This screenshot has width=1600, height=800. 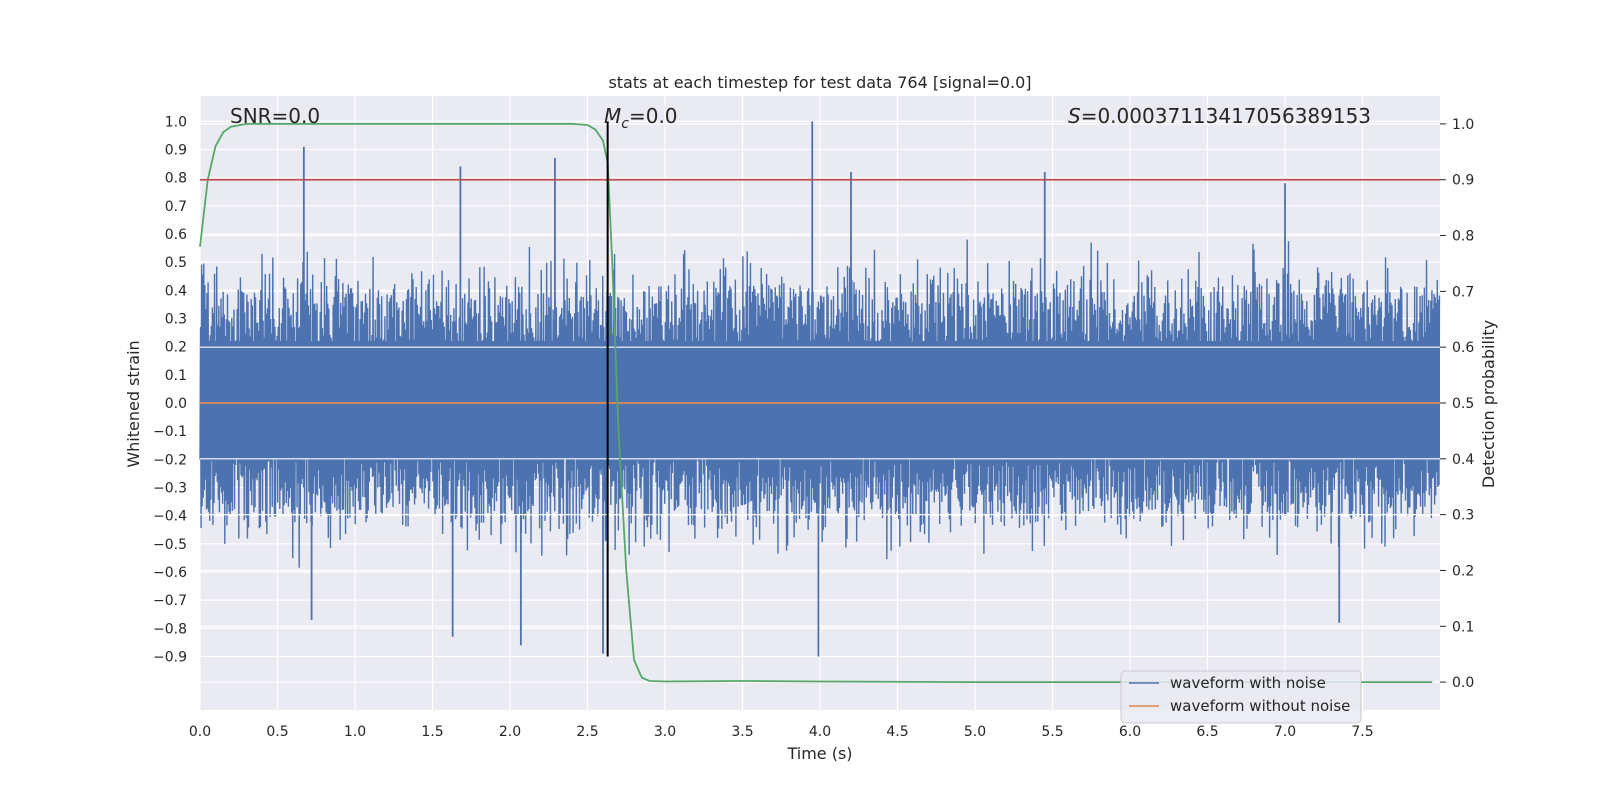 What do you see at coordinates (176, 235) in the screenshot?
I see `y-tick-label: 0.6` at bounding box center [176, 235].